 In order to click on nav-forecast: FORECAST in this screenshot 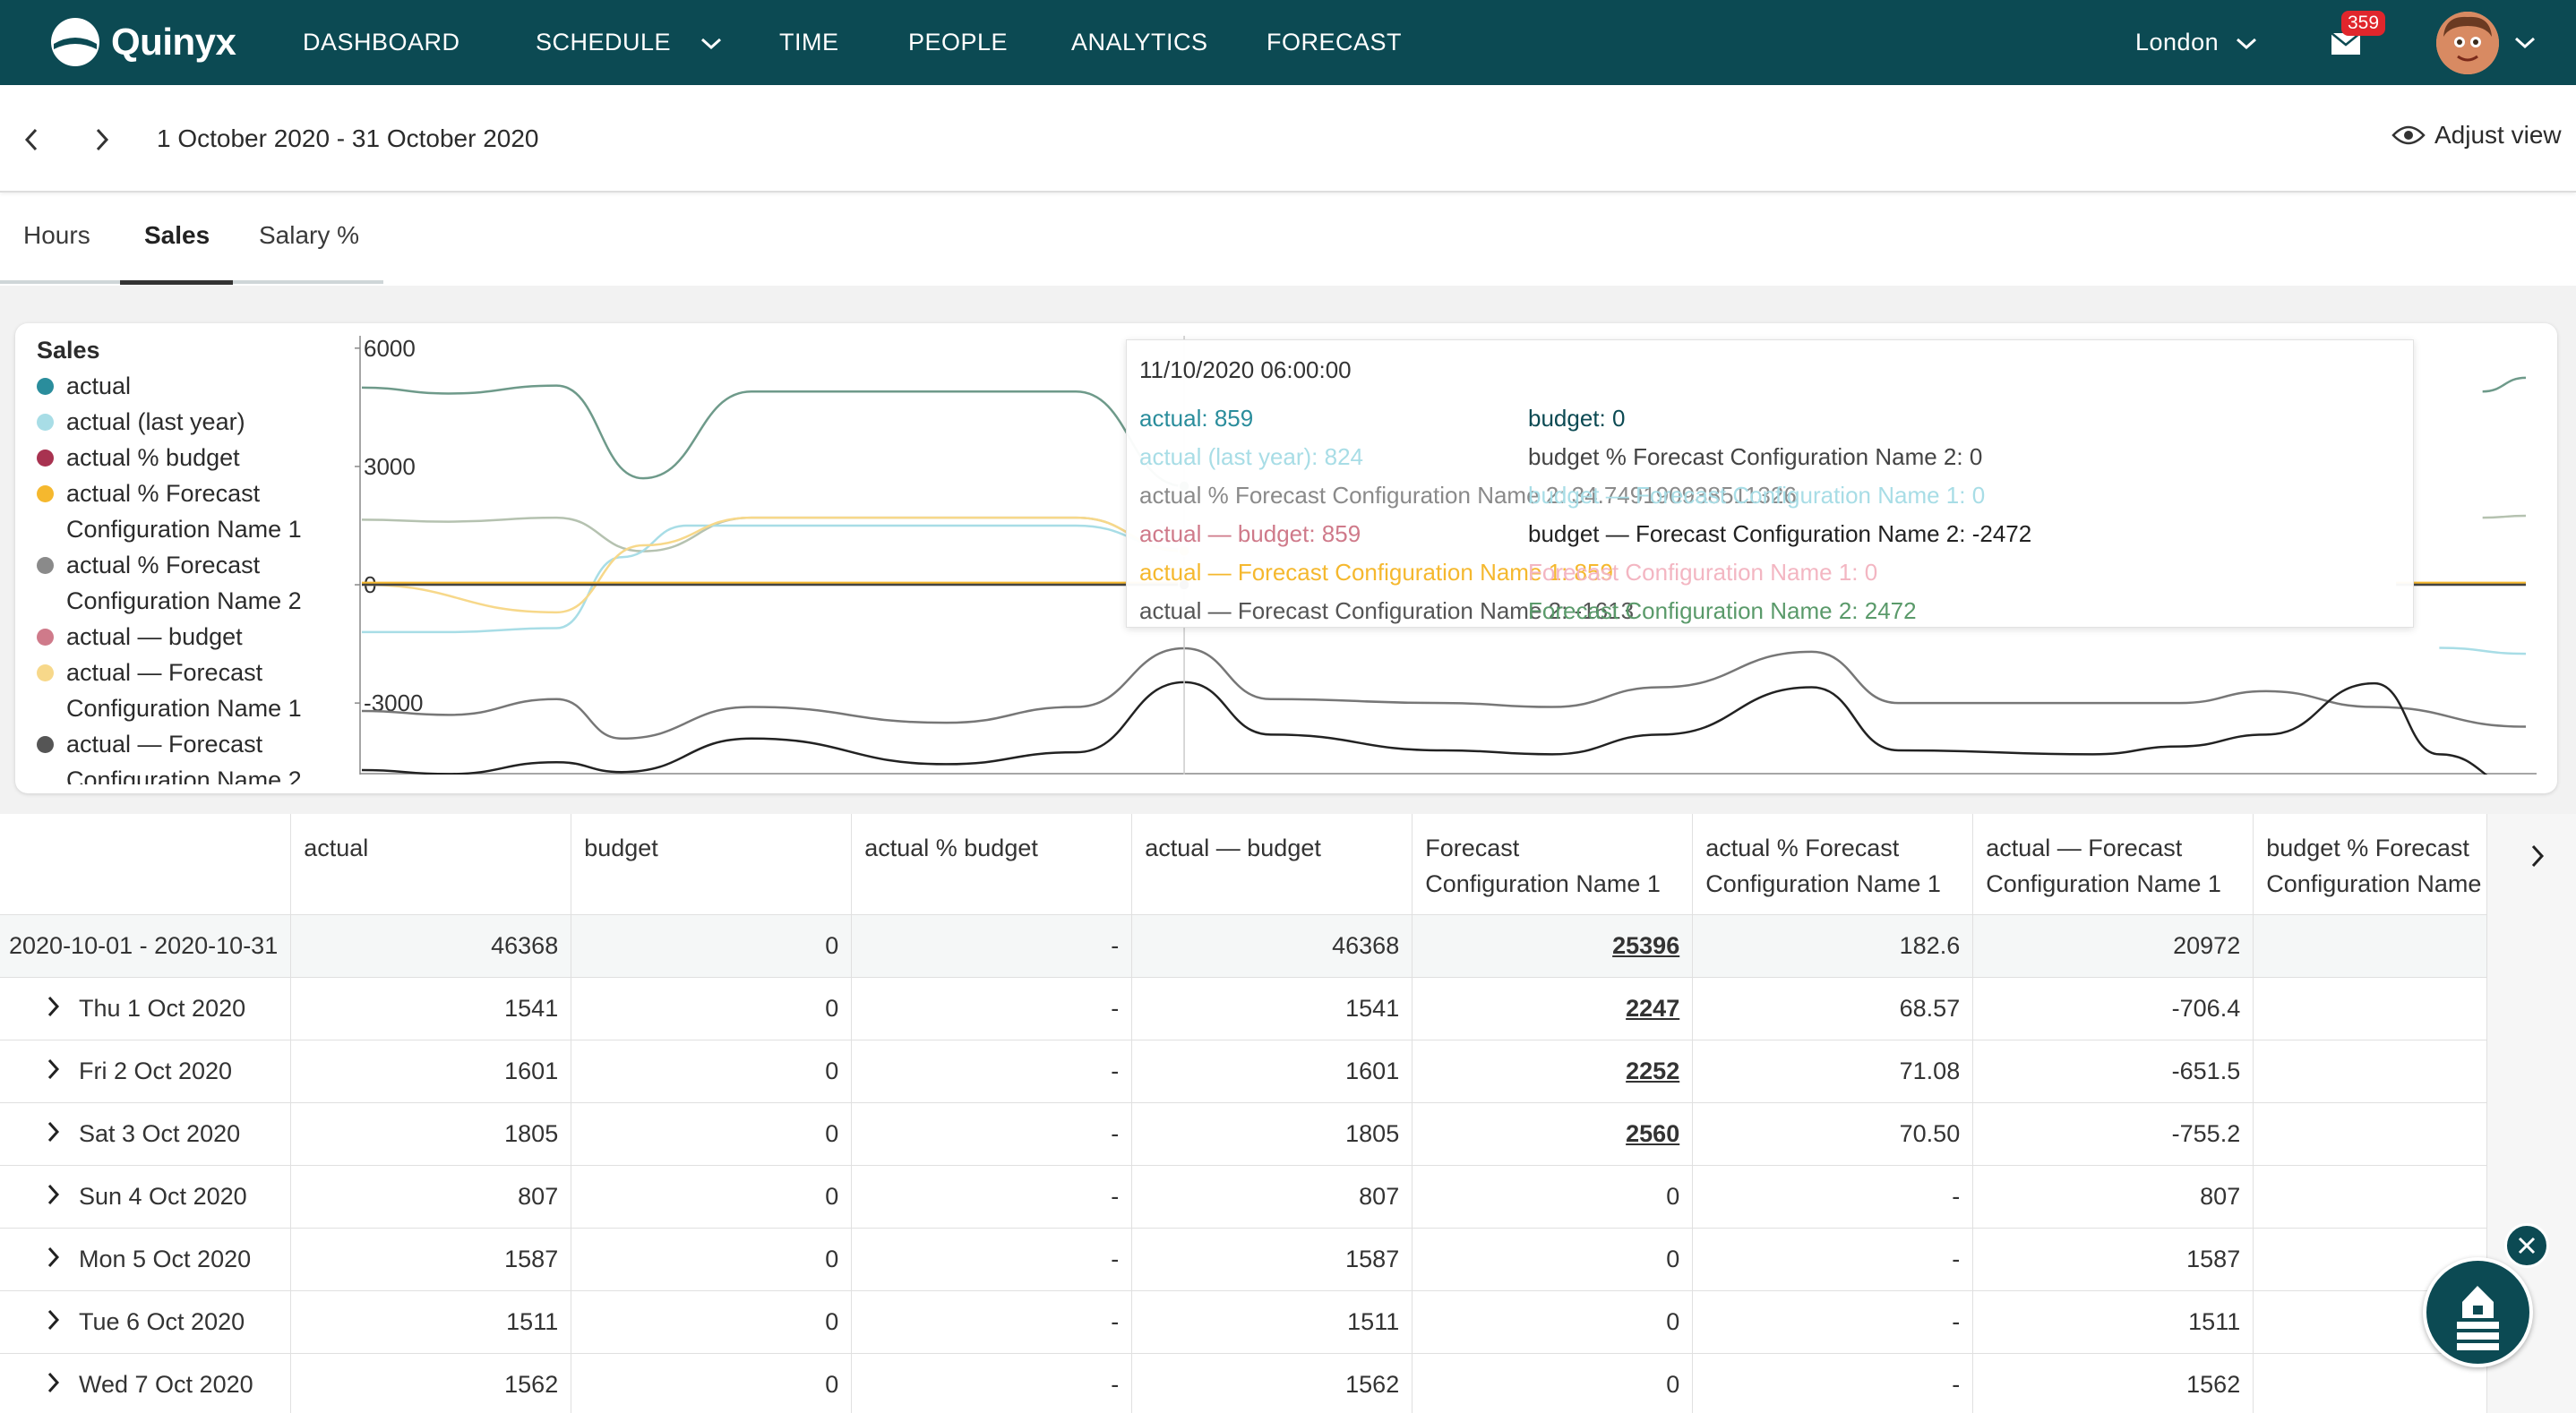, I will do `click(1335, 42)`.